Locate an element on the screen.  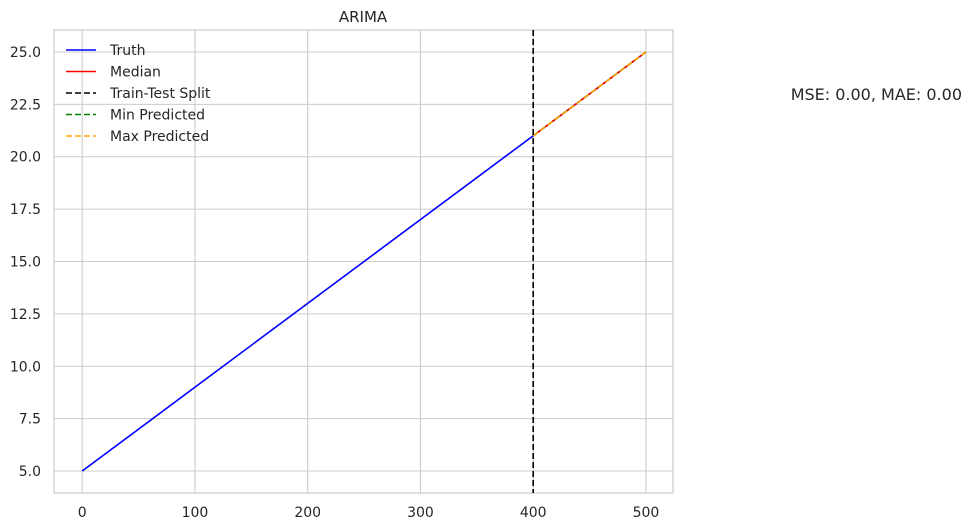
y-tick-label: 10.0 is located at coordinates (25, 367).